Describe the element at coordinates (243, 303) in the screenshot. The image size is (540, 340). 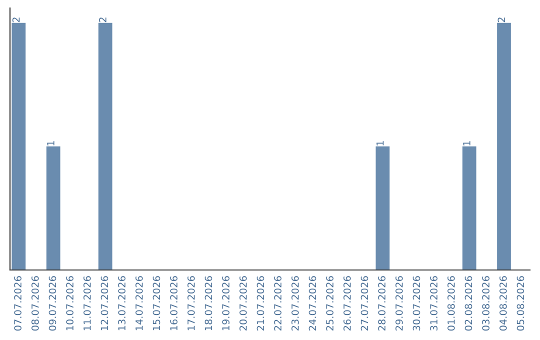
I see `x-tick-label: 20.07.2026` at that location.